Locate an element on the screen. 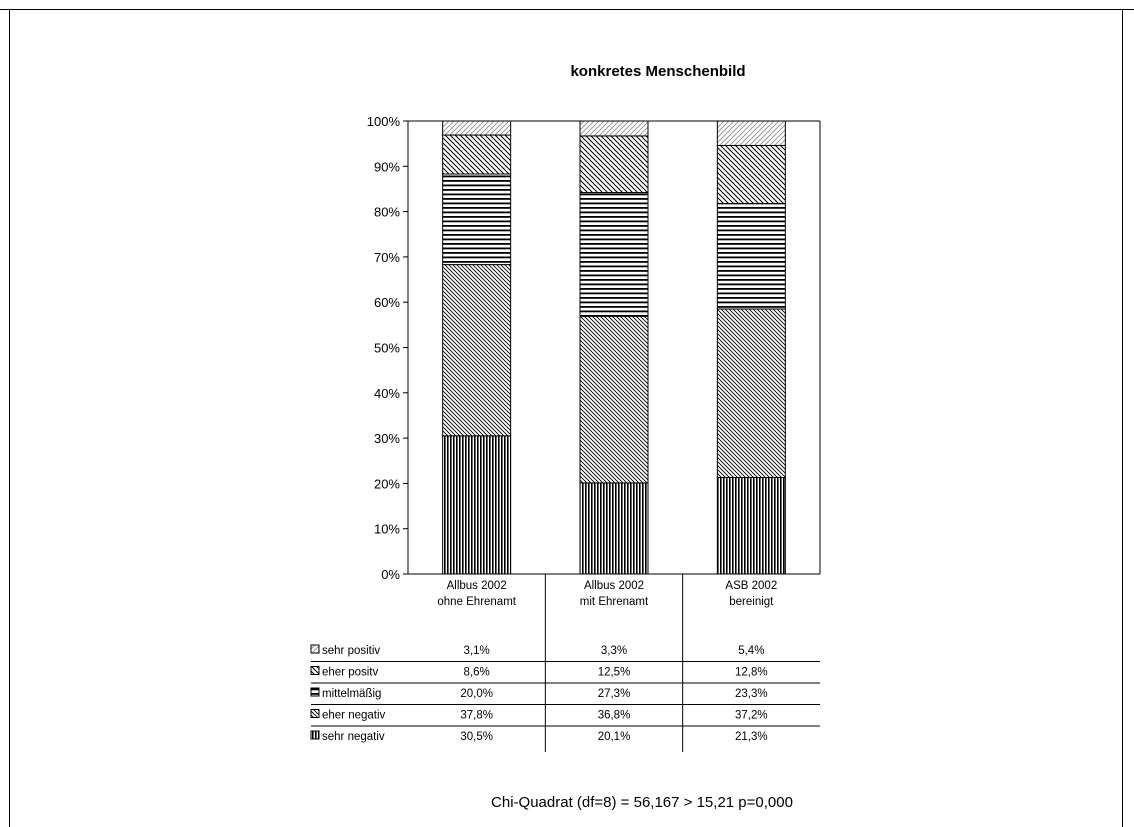 The width and height of the screenshot is (1134, 827). data-table-cell: 27,3% is located at coordinates (614, 694).